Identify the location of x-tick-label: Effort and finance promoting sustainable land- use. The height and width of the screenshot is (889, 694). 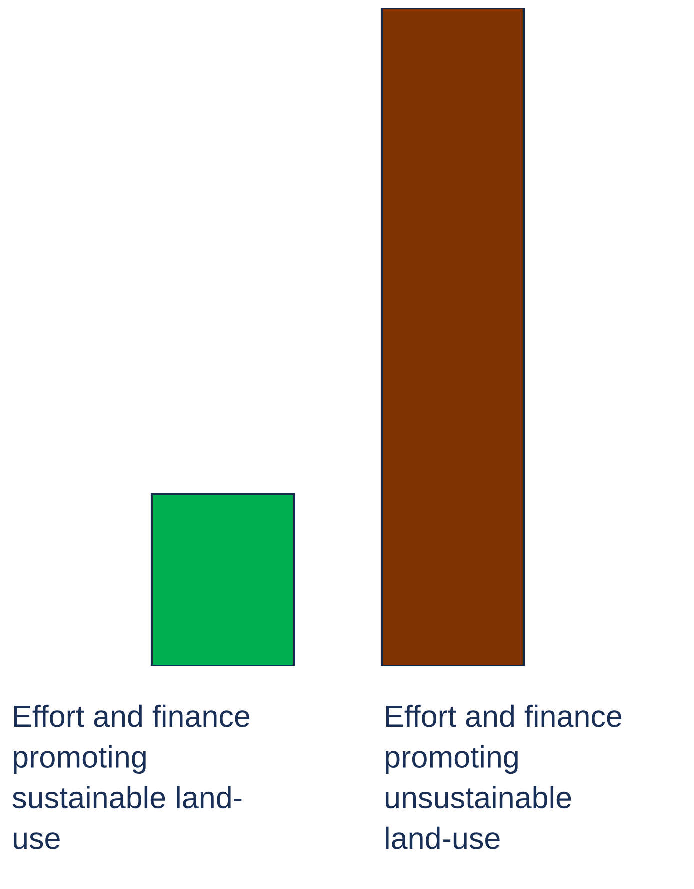
(131, 777).